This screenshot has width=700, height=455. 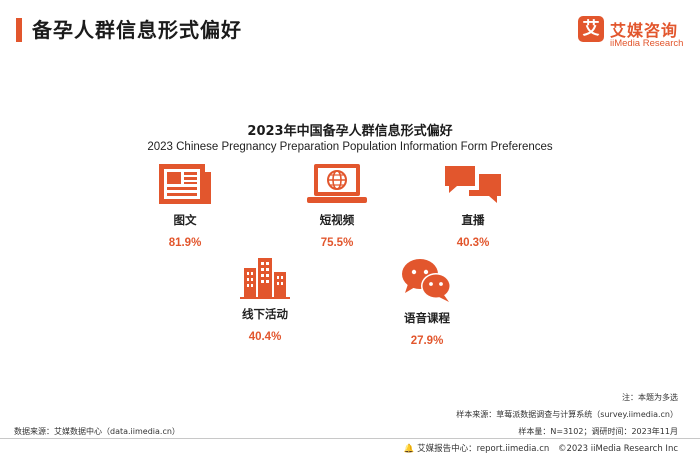 What do you see at coordinates (427, 318) in the screenshot?
I see `item-label: 语音课程` at bounding box center [427, 318].